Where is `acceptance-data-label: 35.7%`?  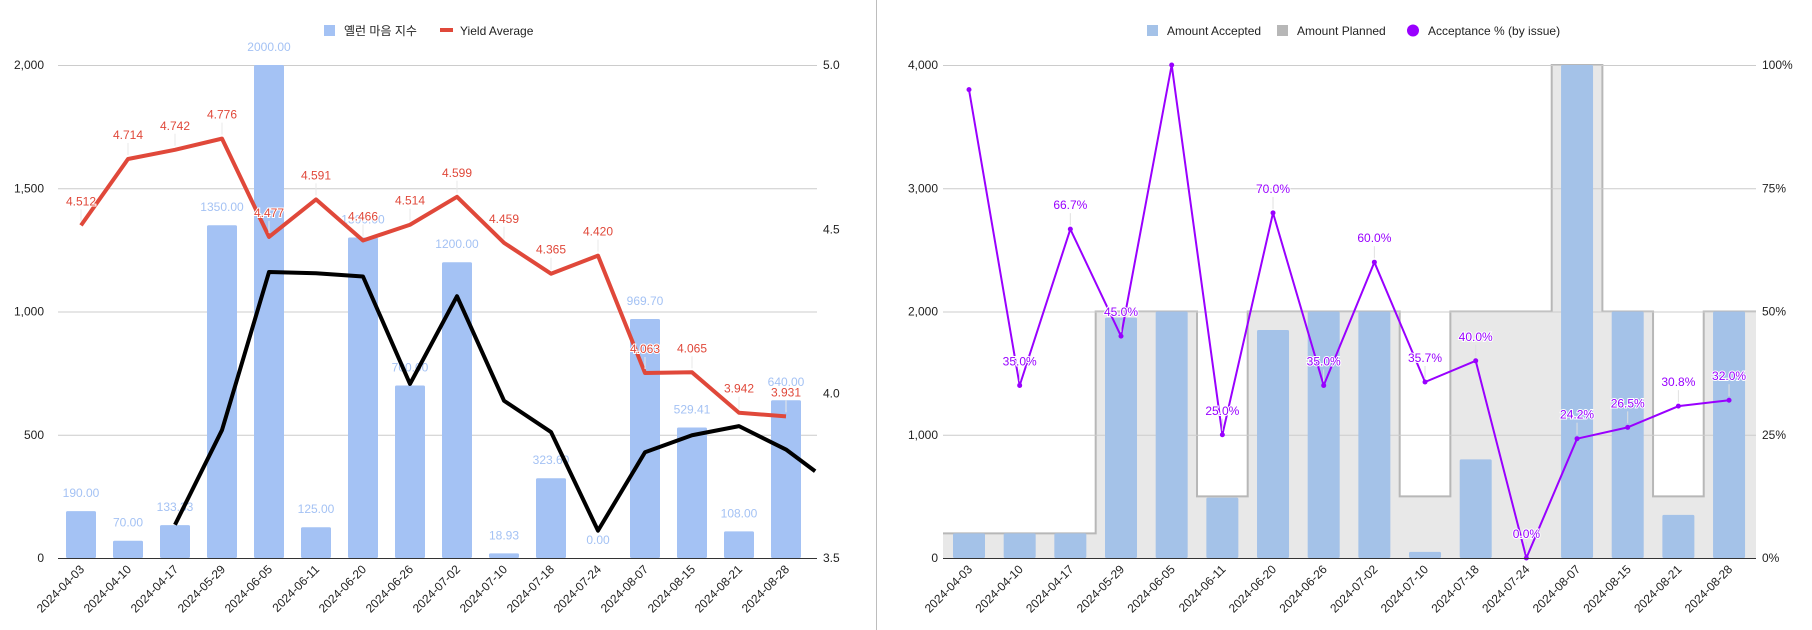
acceptance-data-label: 35.7% is located at coordinates (1425, 358).